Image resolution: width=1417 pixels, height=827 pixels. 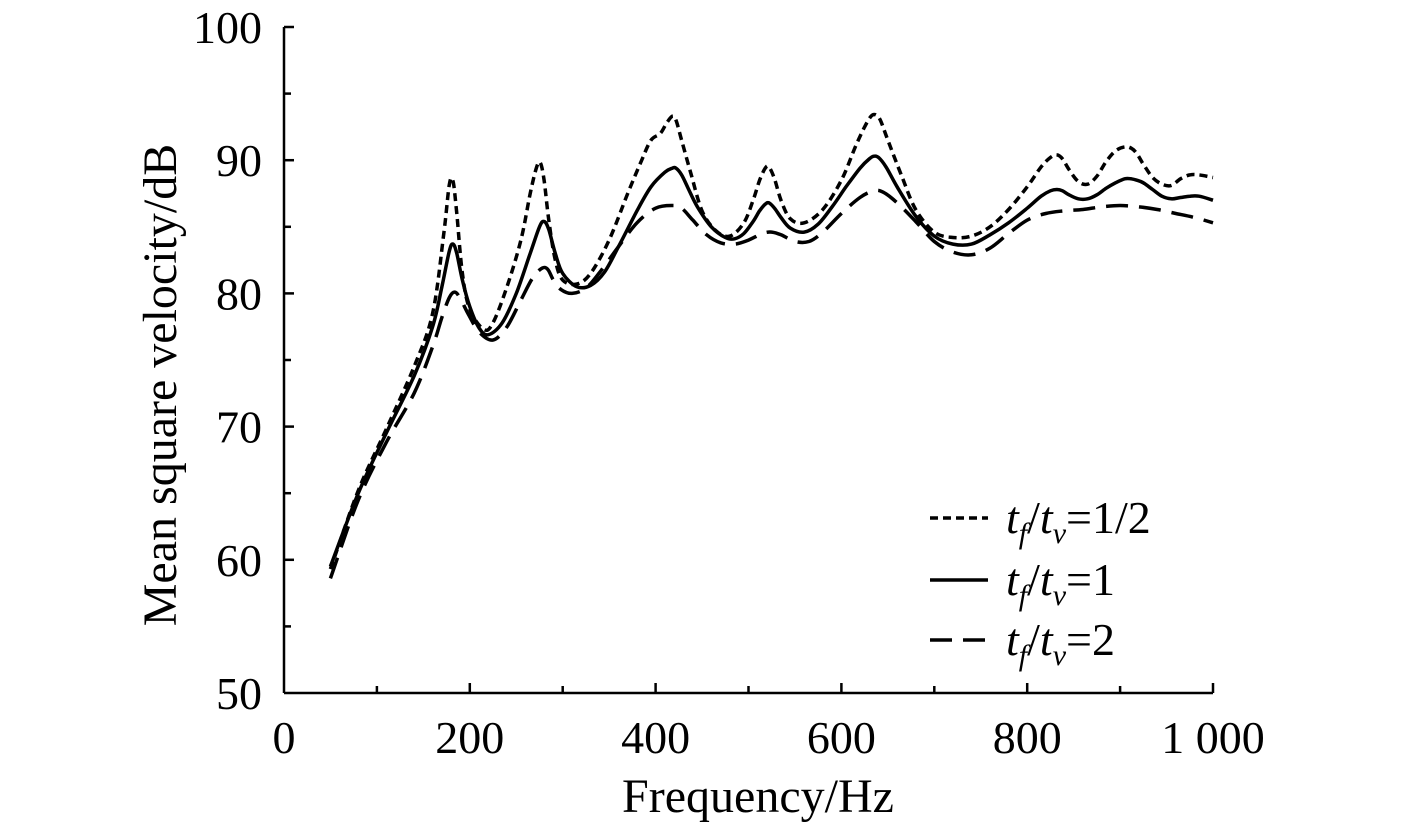 What do you see at coordinates (243, 360) in the screenshot?
I see `y-ticks: 50 60 70 80 90 100` at bounding box center [243, 360].